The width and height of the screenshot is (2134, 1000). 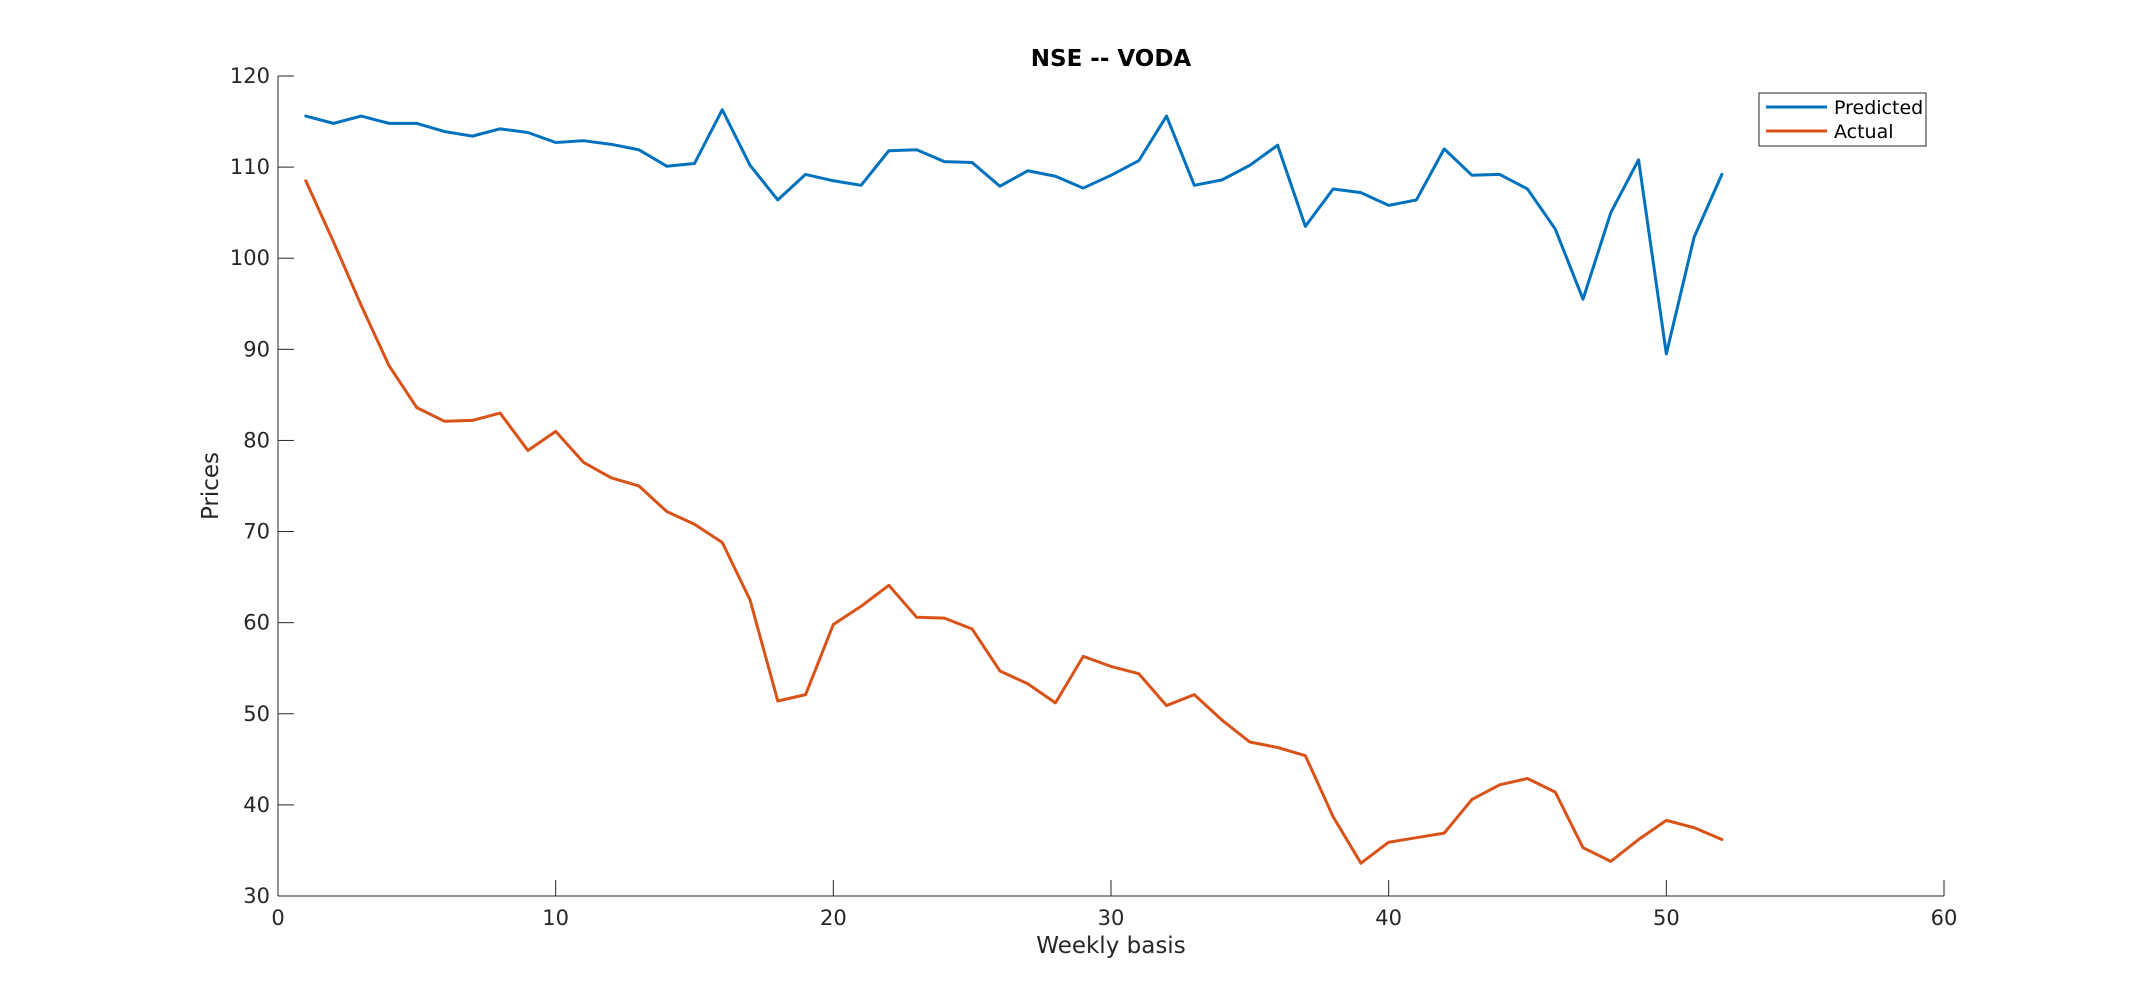 I want to click on y-axis-label: Prices, so click(x=211, y=486).